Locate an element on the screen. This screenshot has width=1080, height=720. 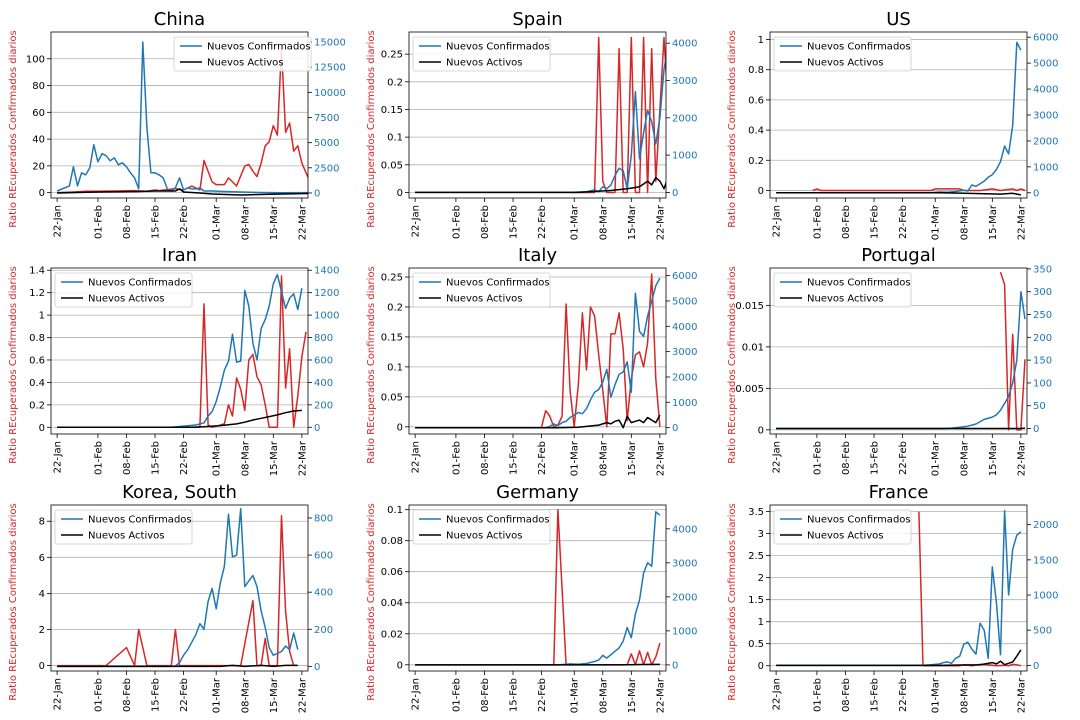
y-right-tick-label: 5000 is located at coordinates (1045, 64).